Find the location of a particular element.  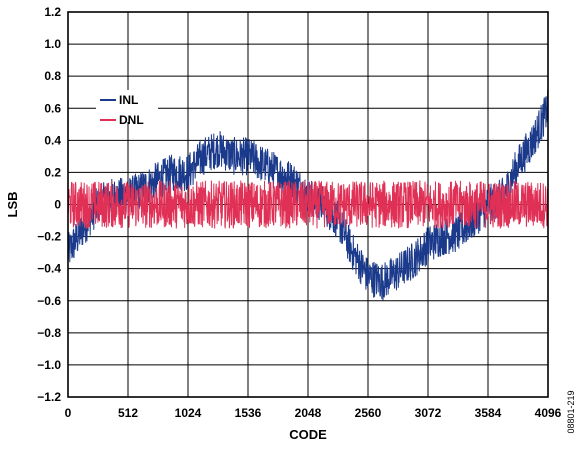

y-tick-label: −1.2 is located at coordinates (49, 397).